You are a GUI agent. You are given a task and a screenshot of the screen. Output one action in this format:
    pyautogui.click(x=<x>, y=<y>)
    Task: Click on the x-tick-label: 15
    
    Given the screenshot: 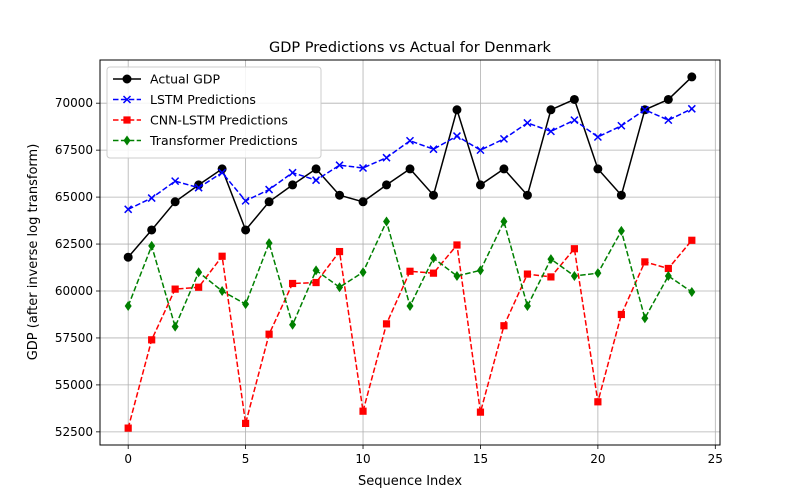 What is the action you would take?
    pyautogui.click(x=480, y=459)
    